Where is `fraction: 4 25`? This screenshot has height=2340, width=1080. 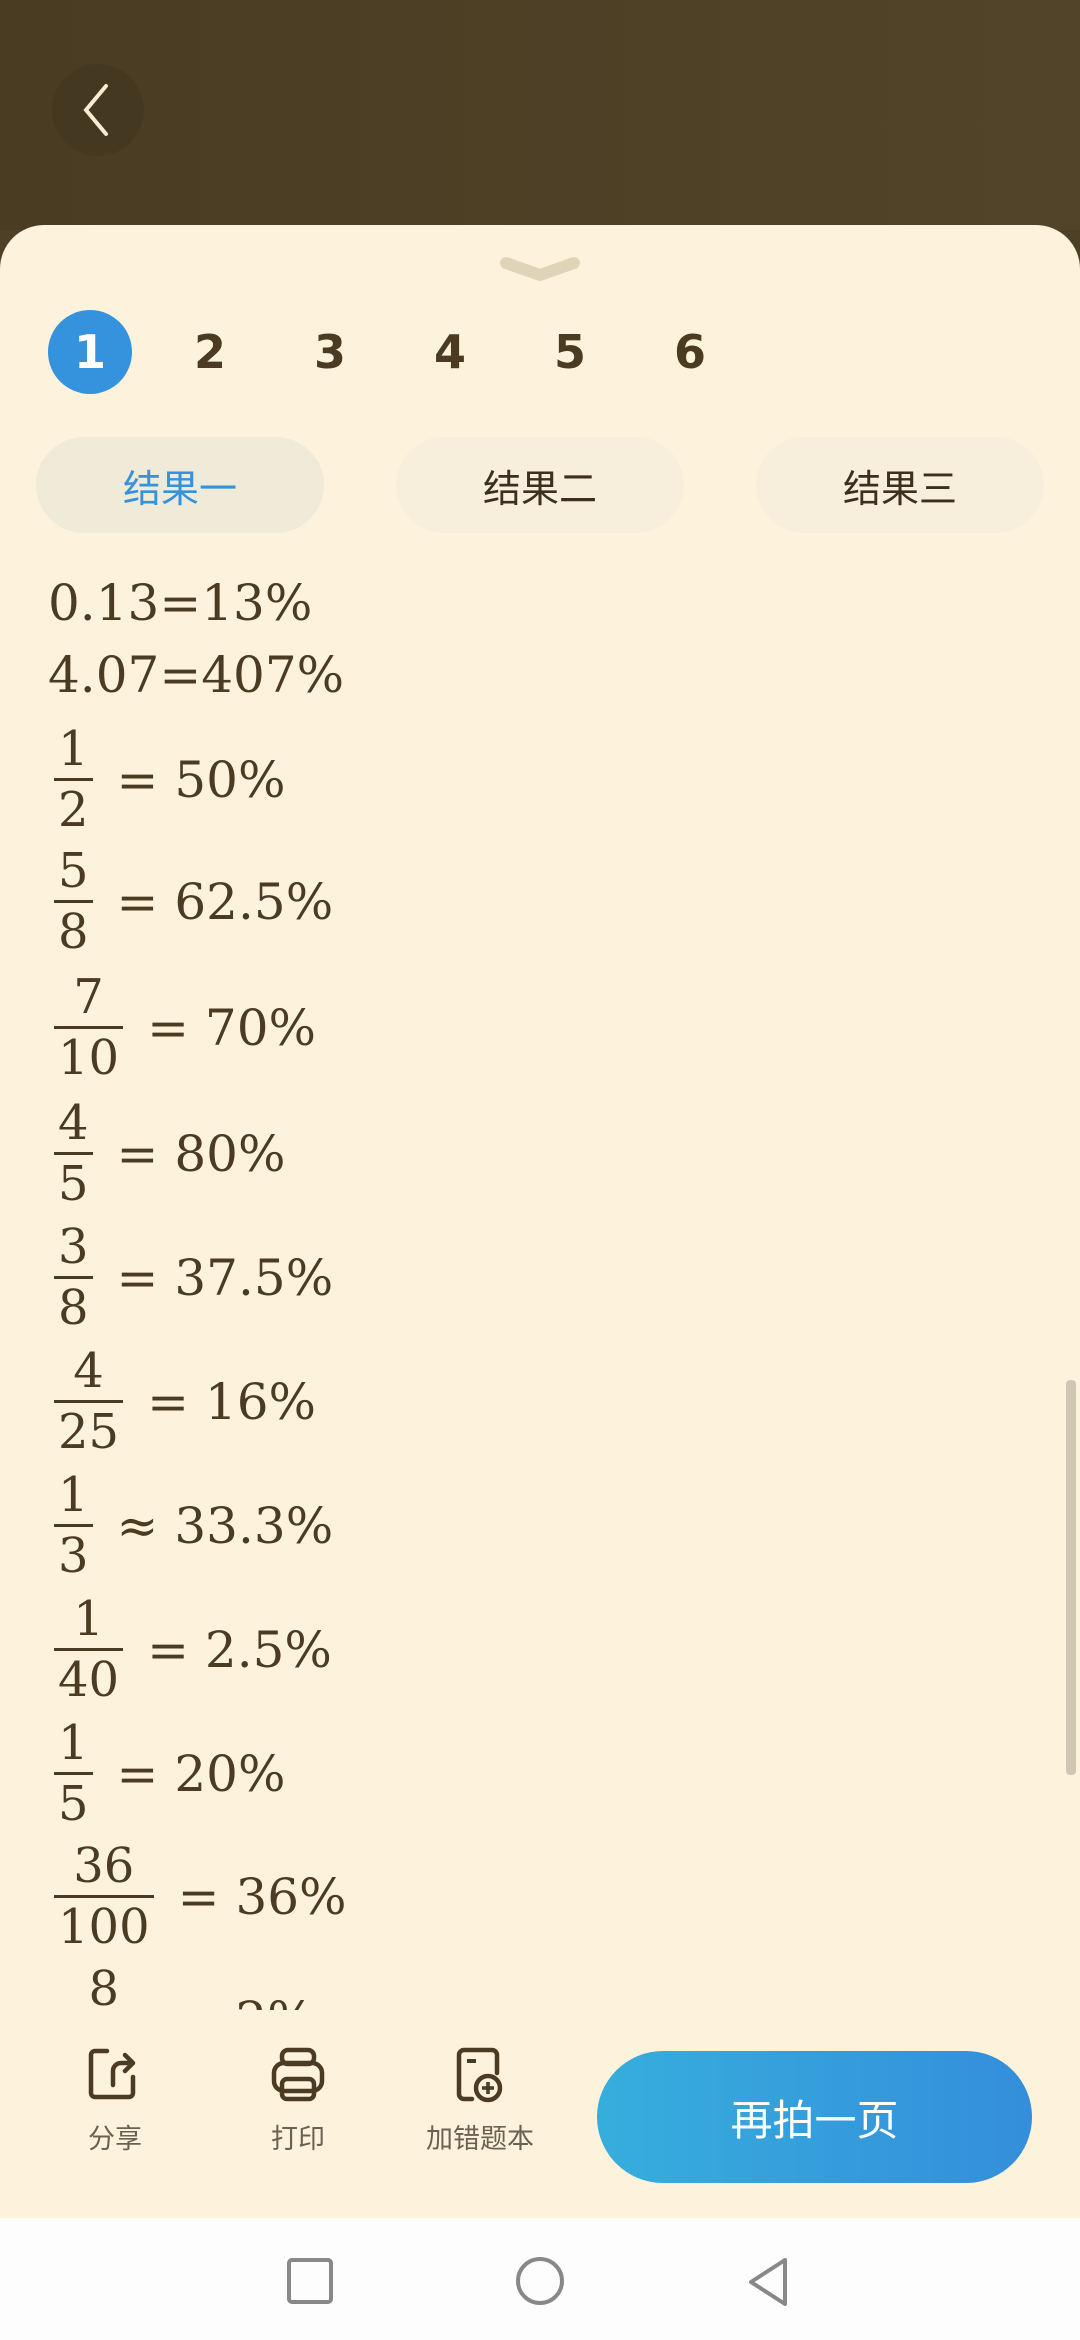
fraction: 4 25 is located at coordinates (89, 1401).